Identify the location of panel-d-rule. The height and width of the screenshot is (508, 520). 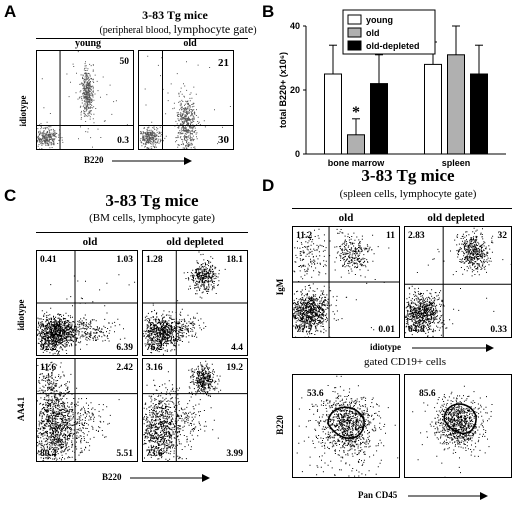
(402, 208).